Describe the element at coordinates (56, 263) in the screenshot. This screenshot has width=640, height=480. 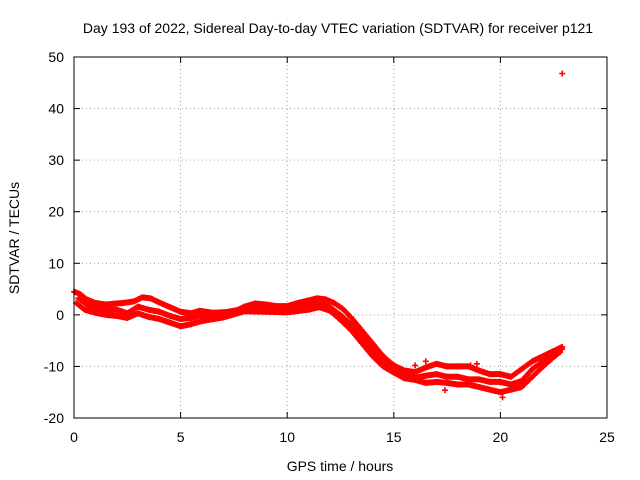
I see `y-tick-label: 10` at that location.